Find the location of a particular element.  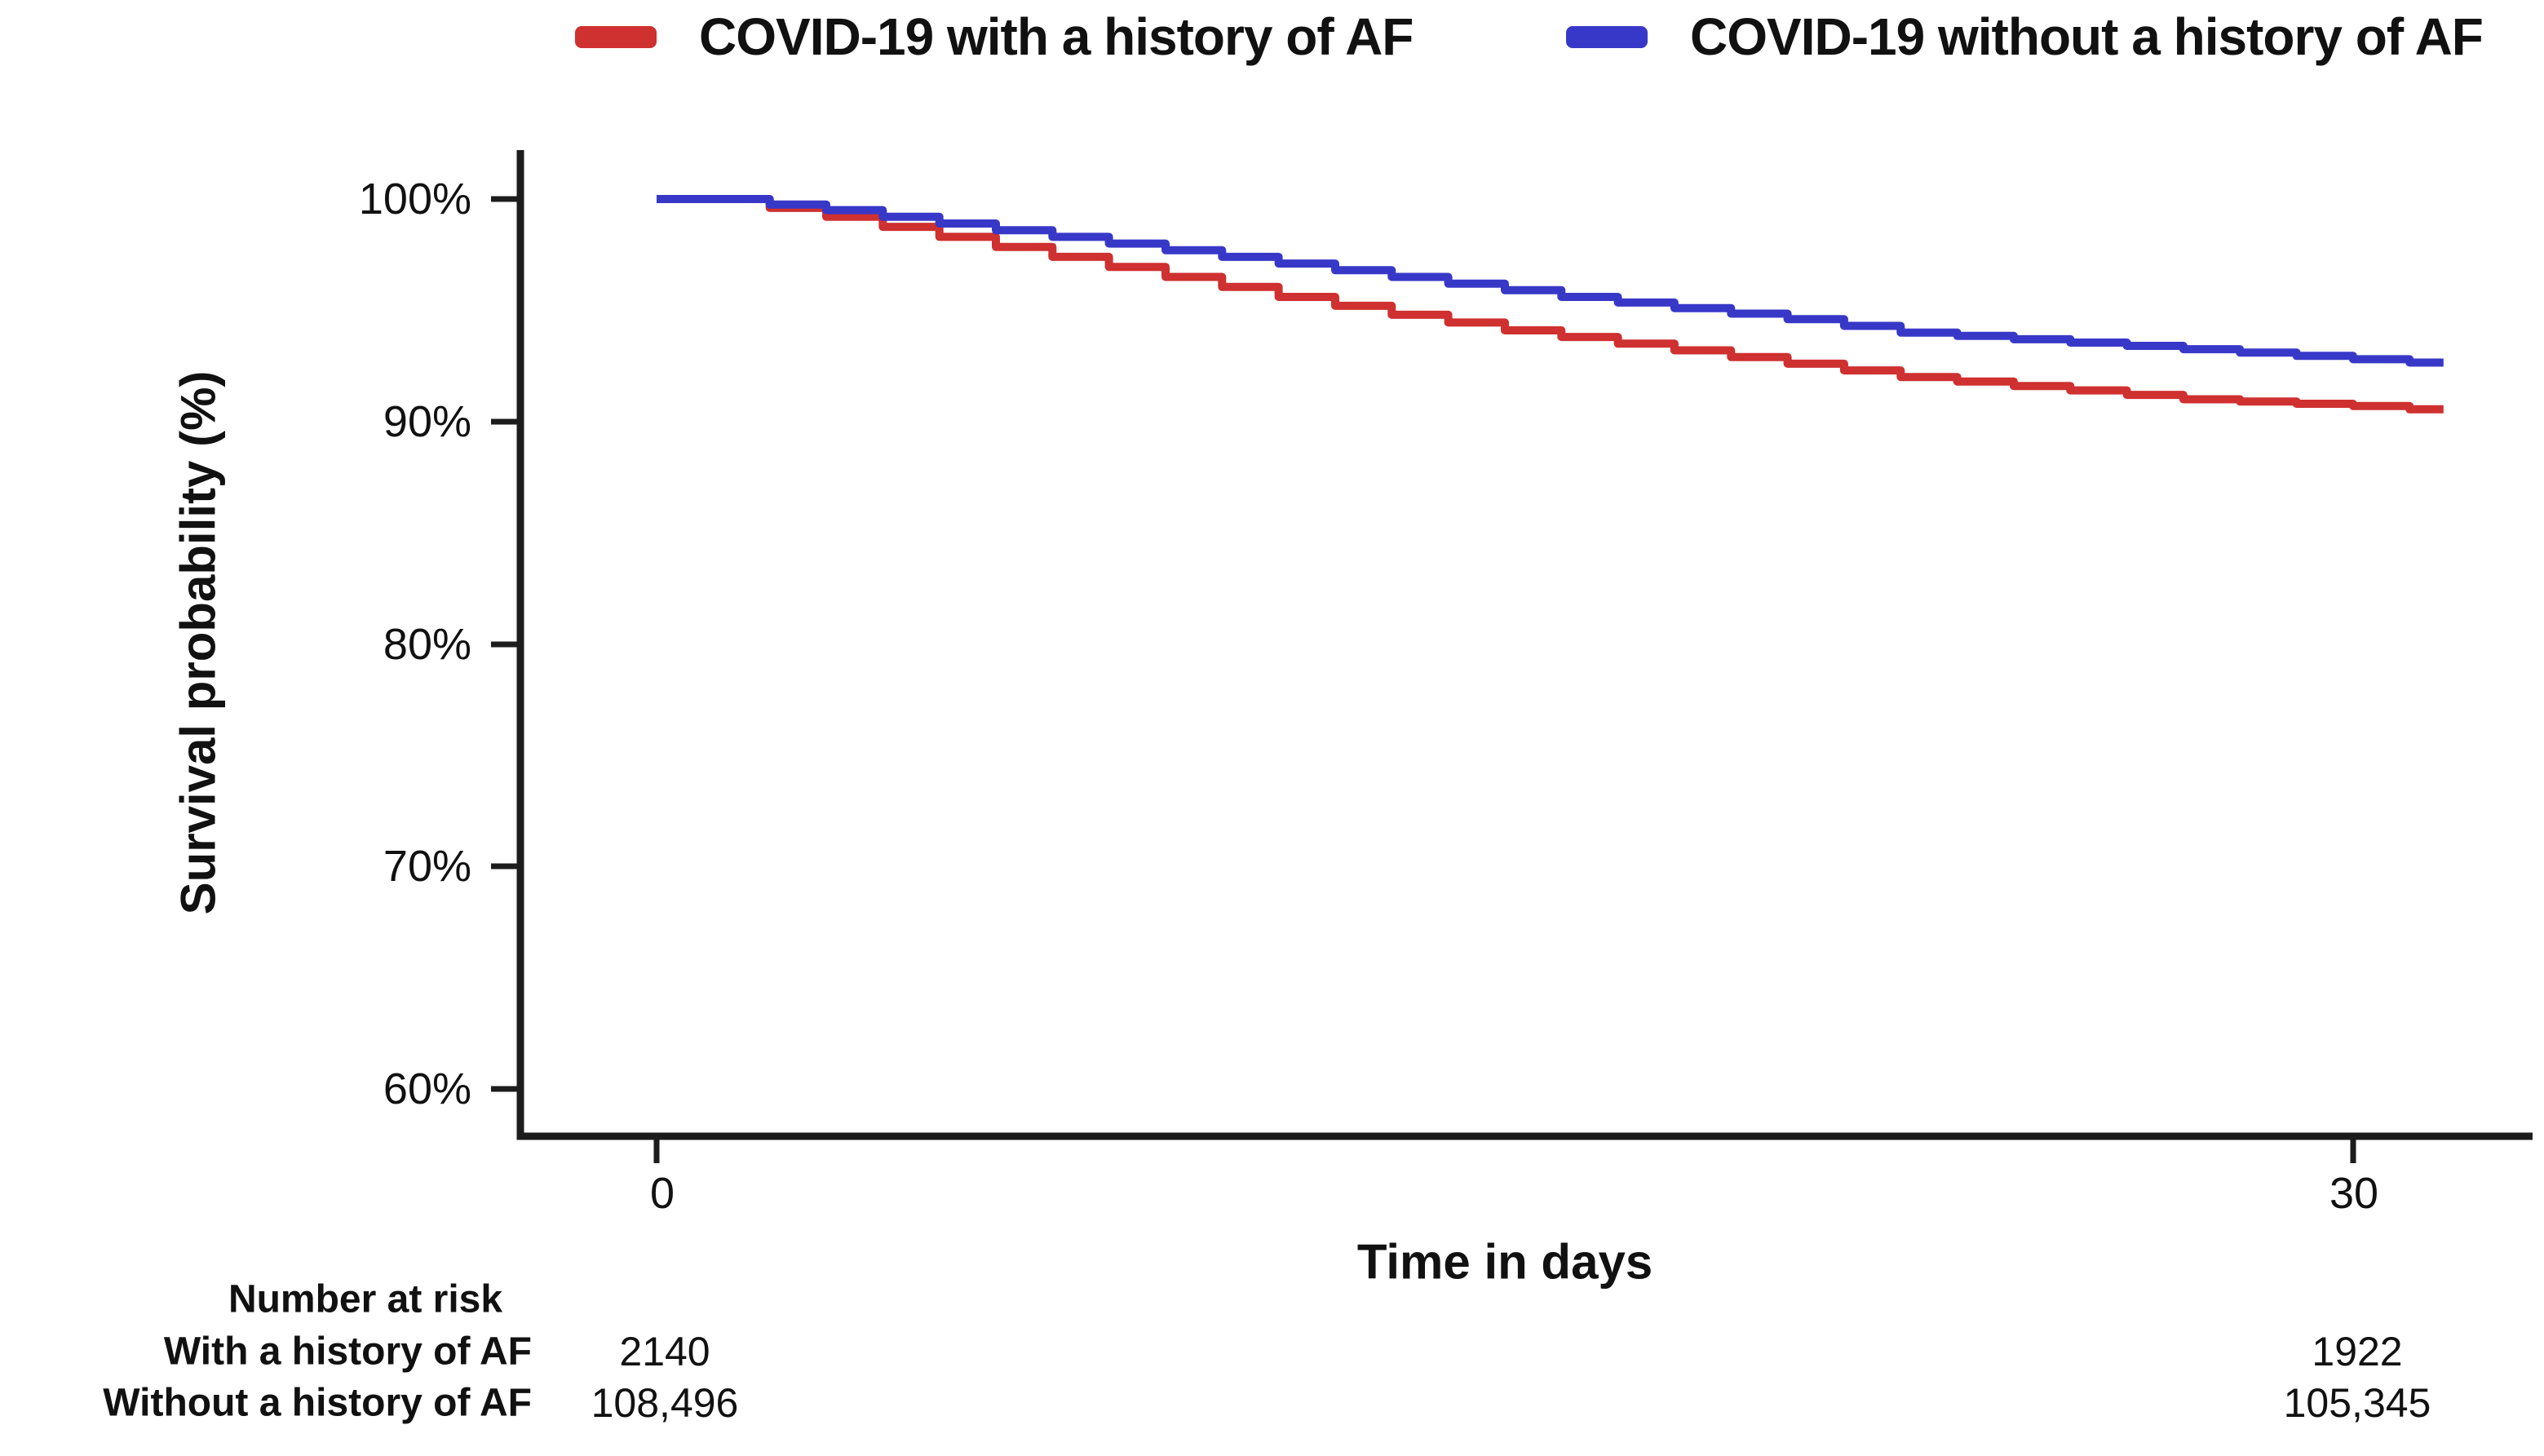

x-tick-marks is located at coordinates (1504, 1149).